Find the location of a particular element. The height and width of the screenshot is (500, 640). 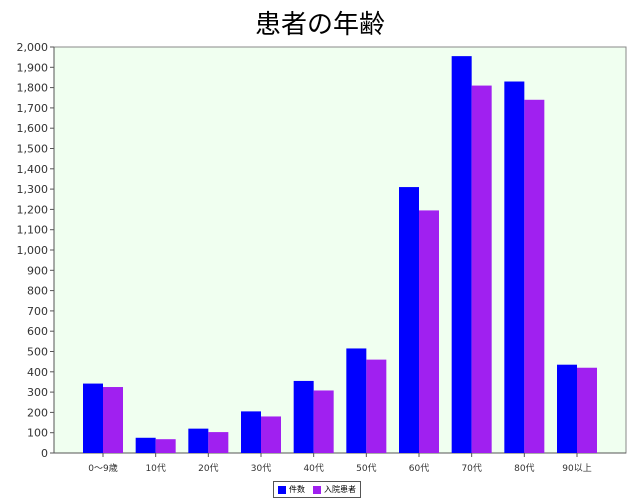

y-tick-label: 1,800 is located at coordinates (33, 88).